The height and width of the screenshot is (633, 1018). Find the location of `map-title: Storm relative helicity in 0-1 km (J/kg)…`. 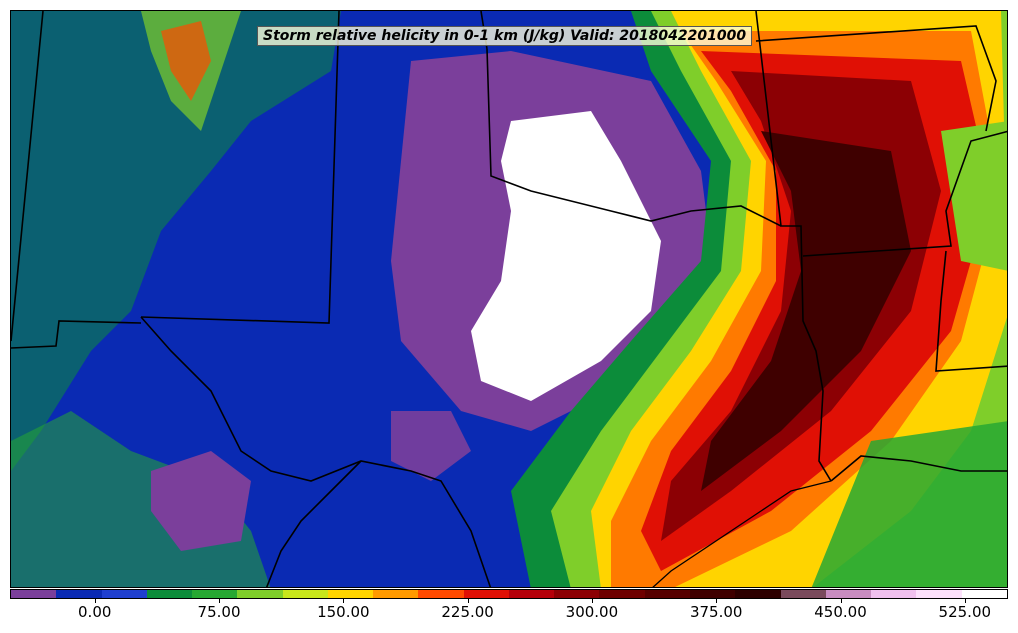

map-title: Storm relative helicity in 0-1 km (J/kg)… is located at coordinates (505, 36).